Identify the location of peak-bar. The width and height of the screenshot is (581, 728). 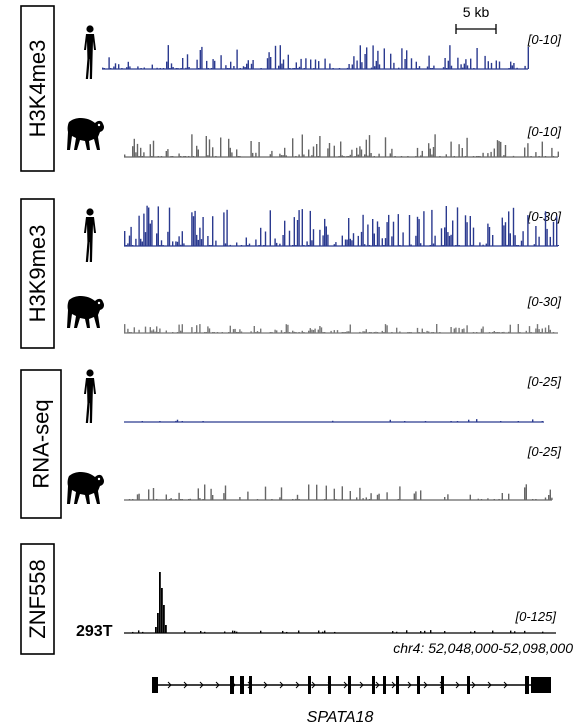
(164, 619).